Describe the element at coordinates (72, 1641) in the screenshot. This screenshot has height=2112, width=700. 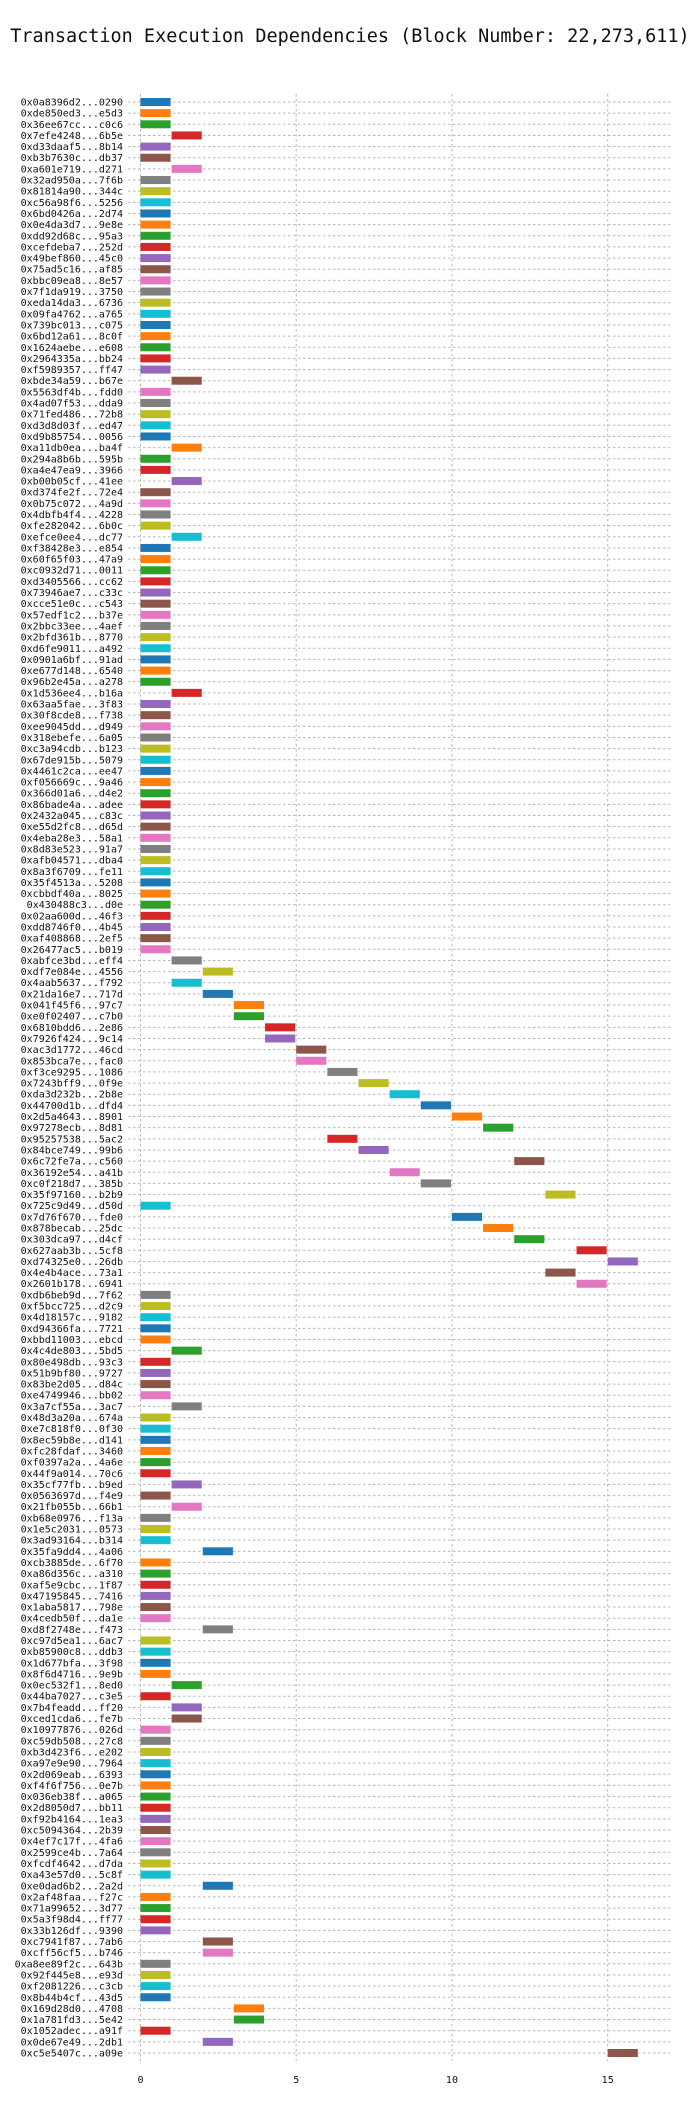
I see `transaction-label: 0xc97d5ea1...6ac7` at that location.